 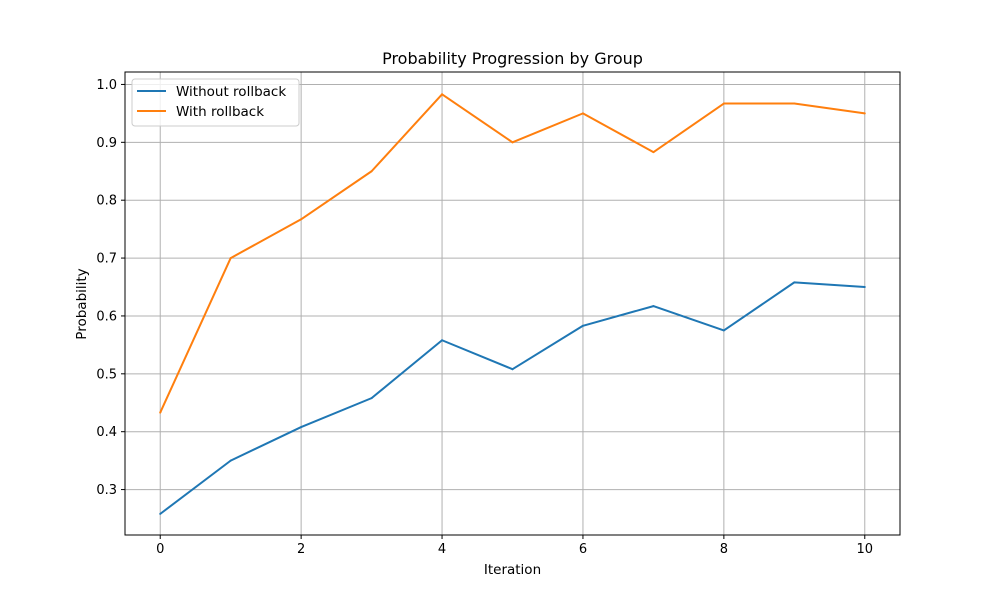 I want to click on y-tick-label: 0.4, so click(x=106, y=432).